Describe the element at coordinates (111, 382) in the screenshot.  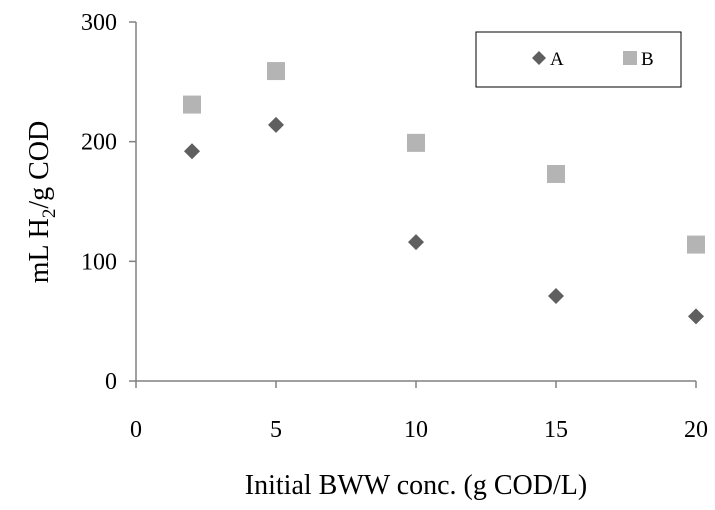
I see `y-tick-label: 0` at that location.